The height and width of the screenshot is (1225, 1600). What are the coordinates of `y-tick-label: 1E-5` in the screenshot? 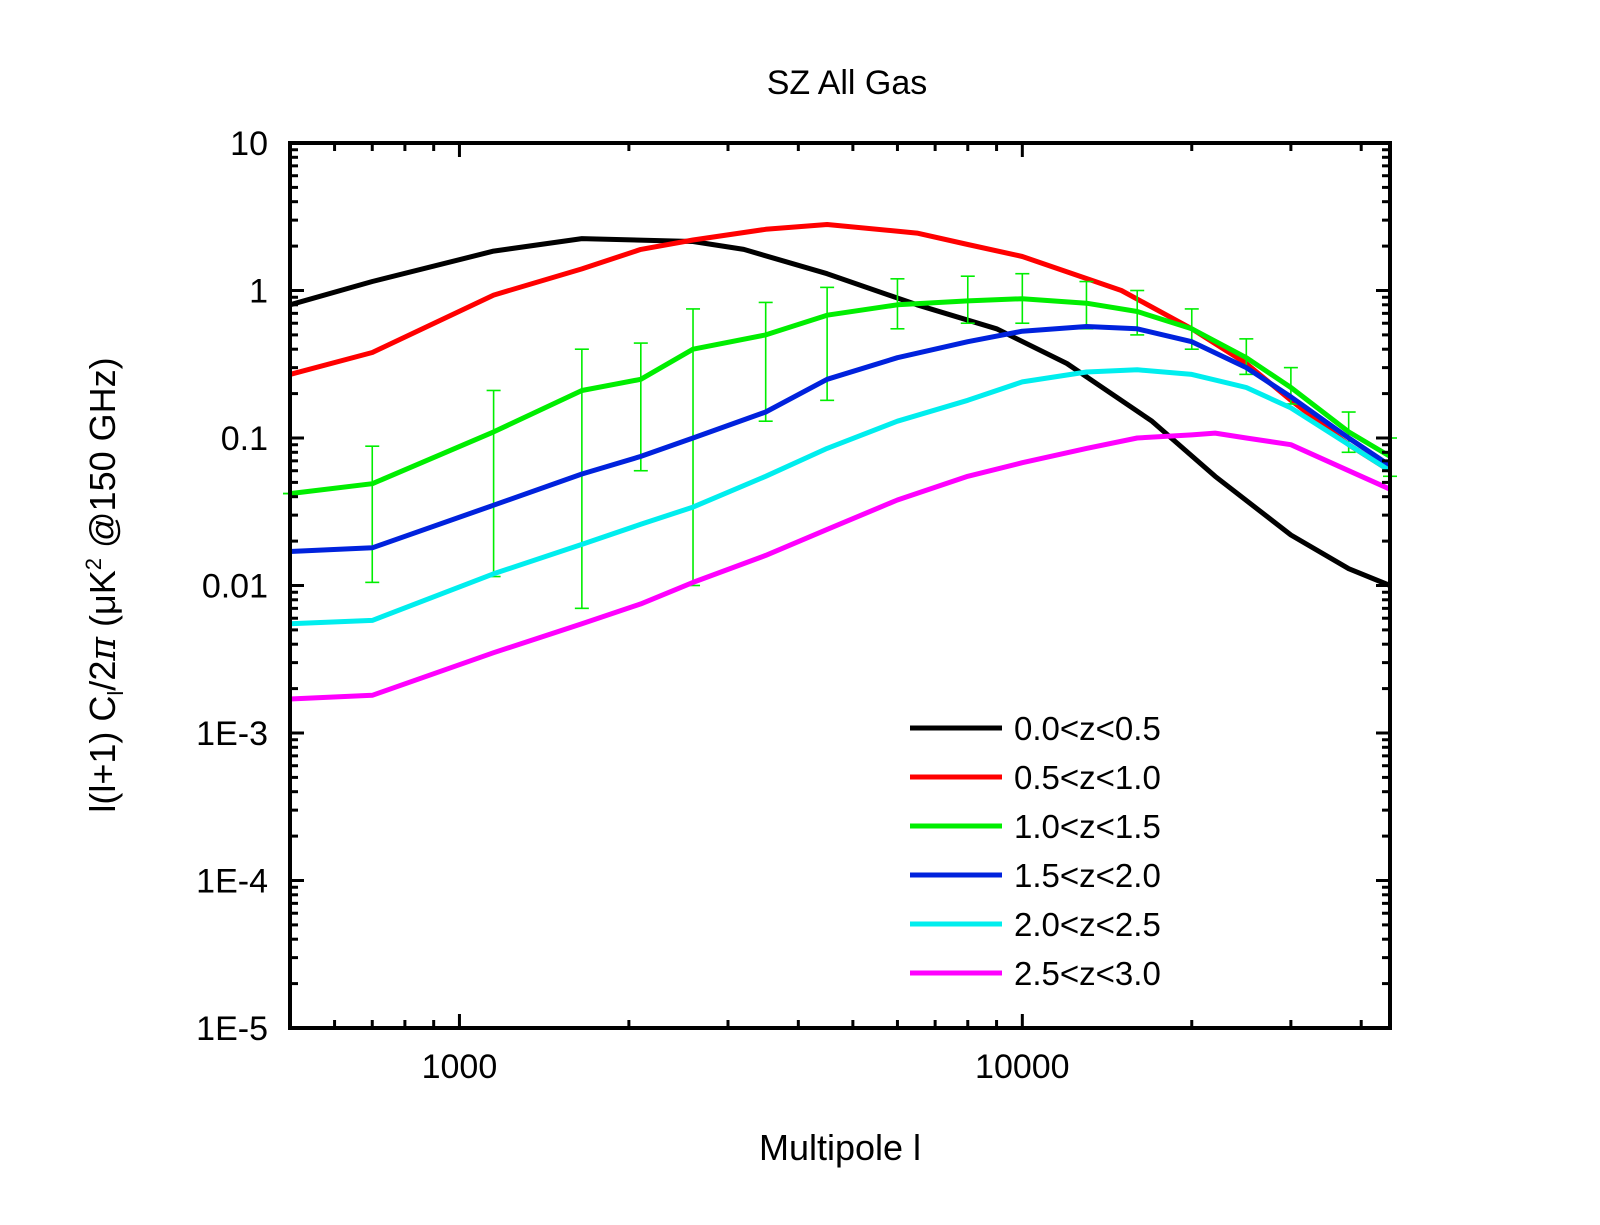 It's located at (232, 1029).